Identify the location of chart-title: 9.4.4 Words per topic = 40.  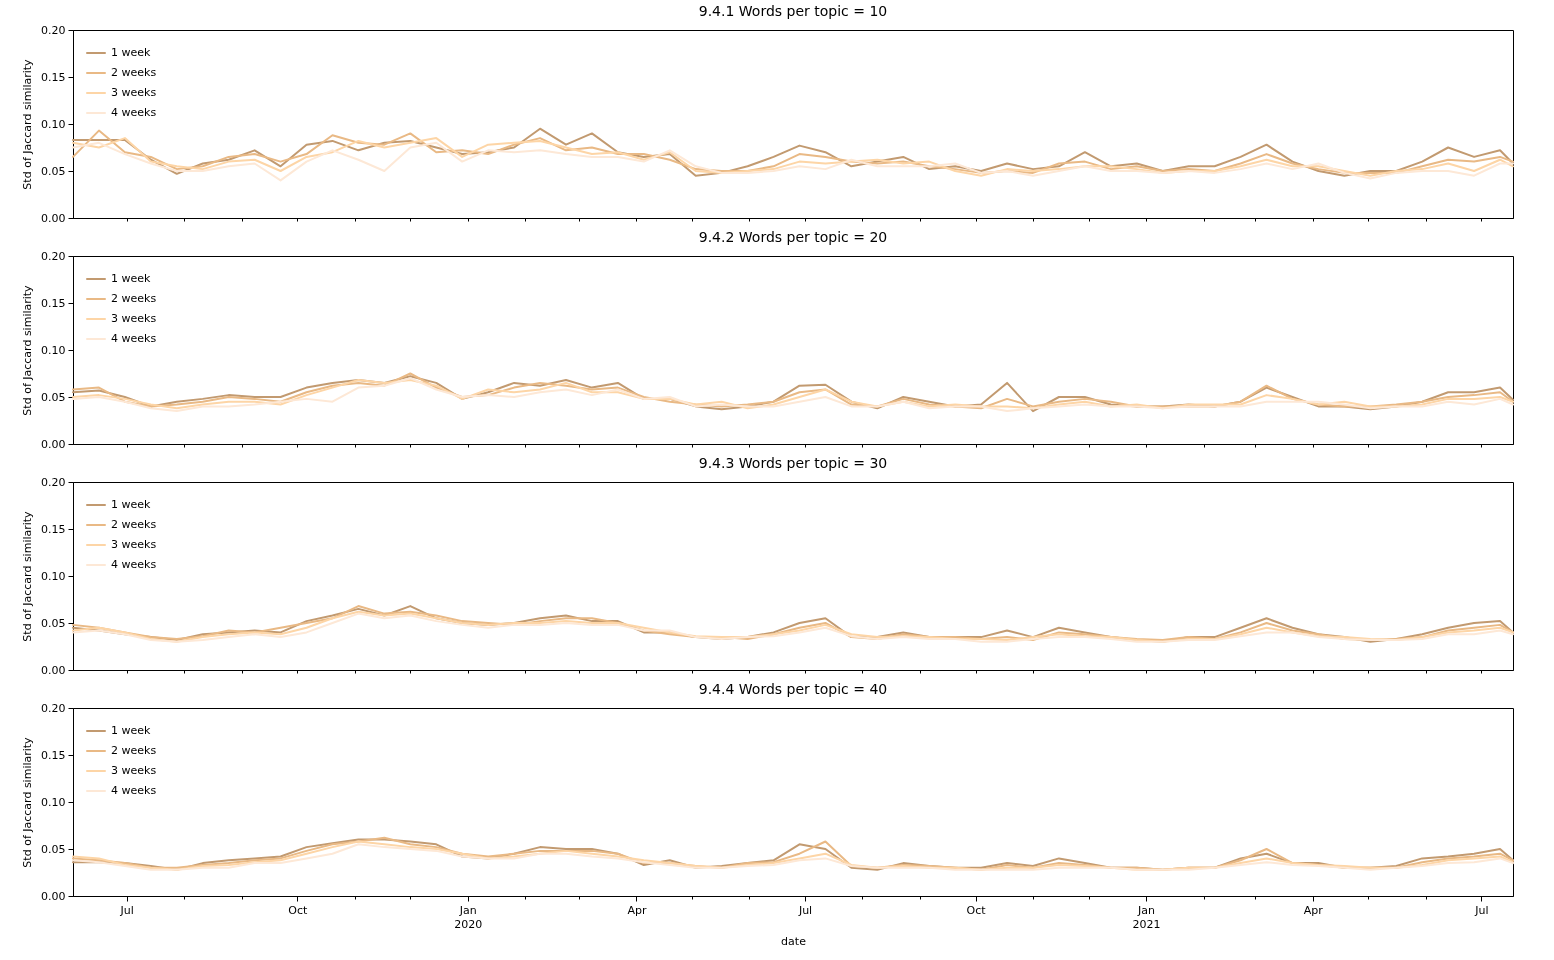
(793, 689).